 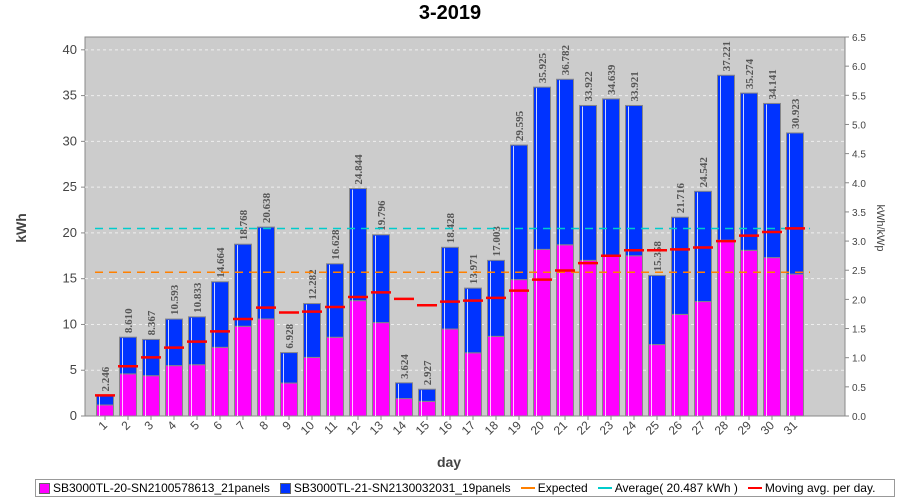 What do you see at coordinates (562, 488) in the screenshot?
I see `legend-label: Expected` at bounding box center [562, 488].